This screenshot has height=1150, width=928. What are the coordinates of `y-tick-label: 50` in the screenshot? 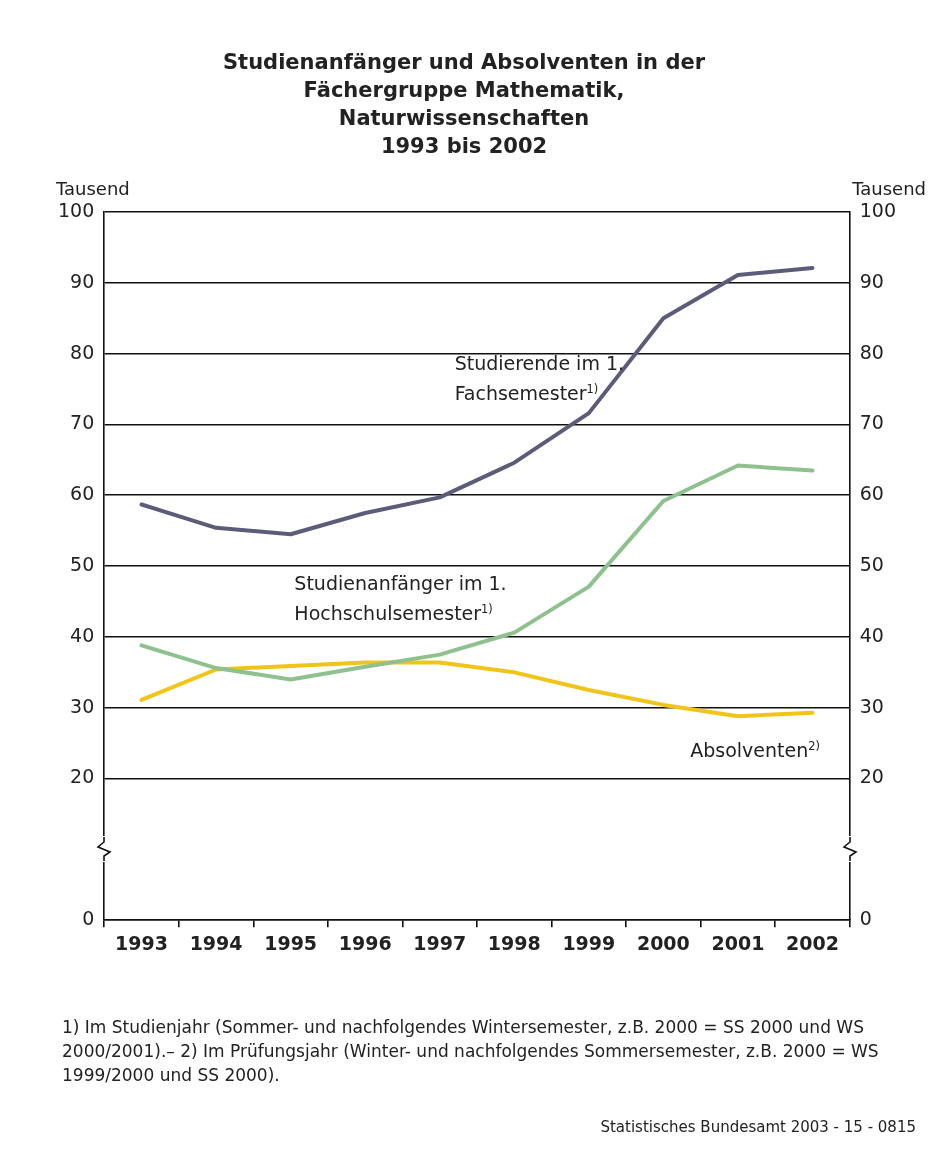 It's located at (82, 564).